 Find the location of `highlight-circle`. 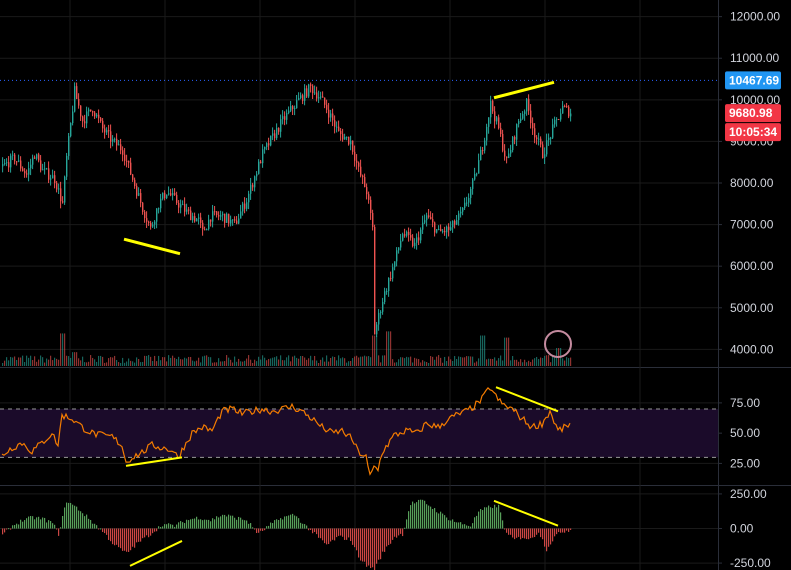

highlight-circle is located at coordinates (558, 343).